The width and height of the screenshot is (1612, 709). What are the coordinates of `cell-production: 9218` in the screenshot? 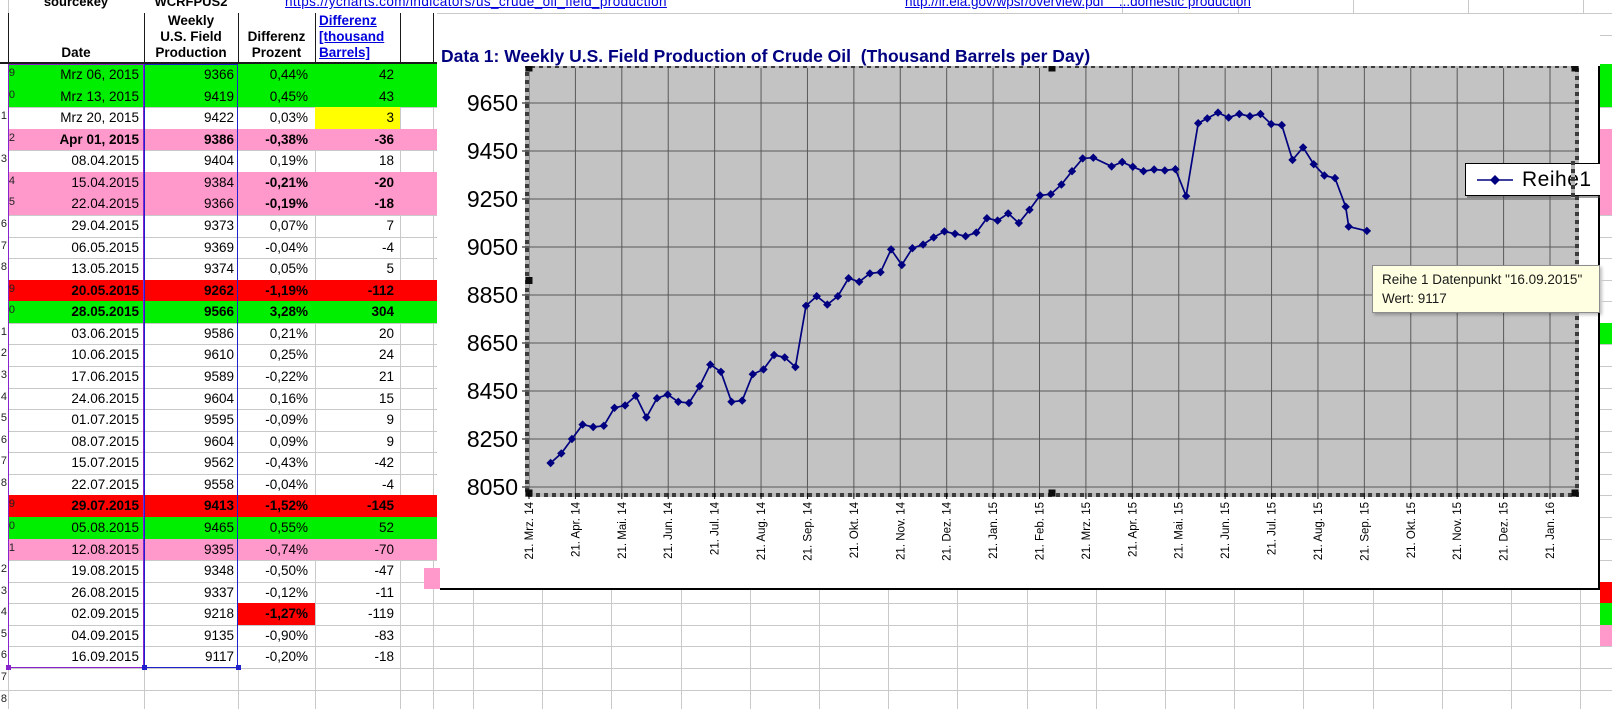 It's located at (218, 614).